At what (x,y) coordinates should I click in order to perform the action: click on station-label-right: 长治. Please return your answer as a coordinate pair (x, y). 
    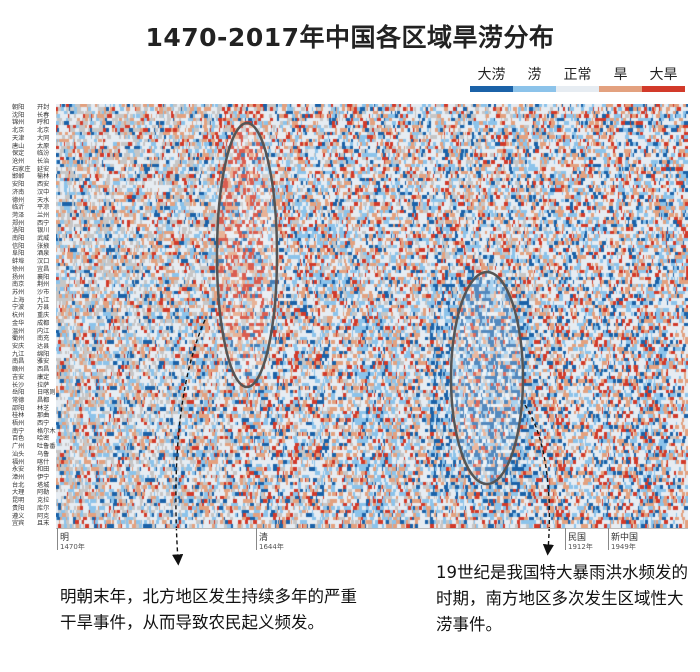
    Looking at the image, I should click on (43, 161).